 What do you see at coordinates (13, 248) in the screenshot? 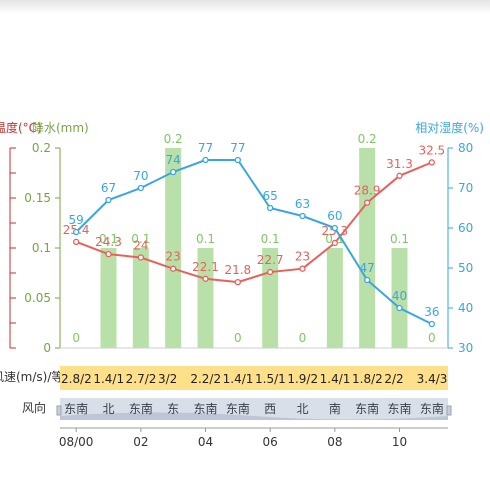
I see `temperature-axis-ticks` at bounding box center [13, 248].